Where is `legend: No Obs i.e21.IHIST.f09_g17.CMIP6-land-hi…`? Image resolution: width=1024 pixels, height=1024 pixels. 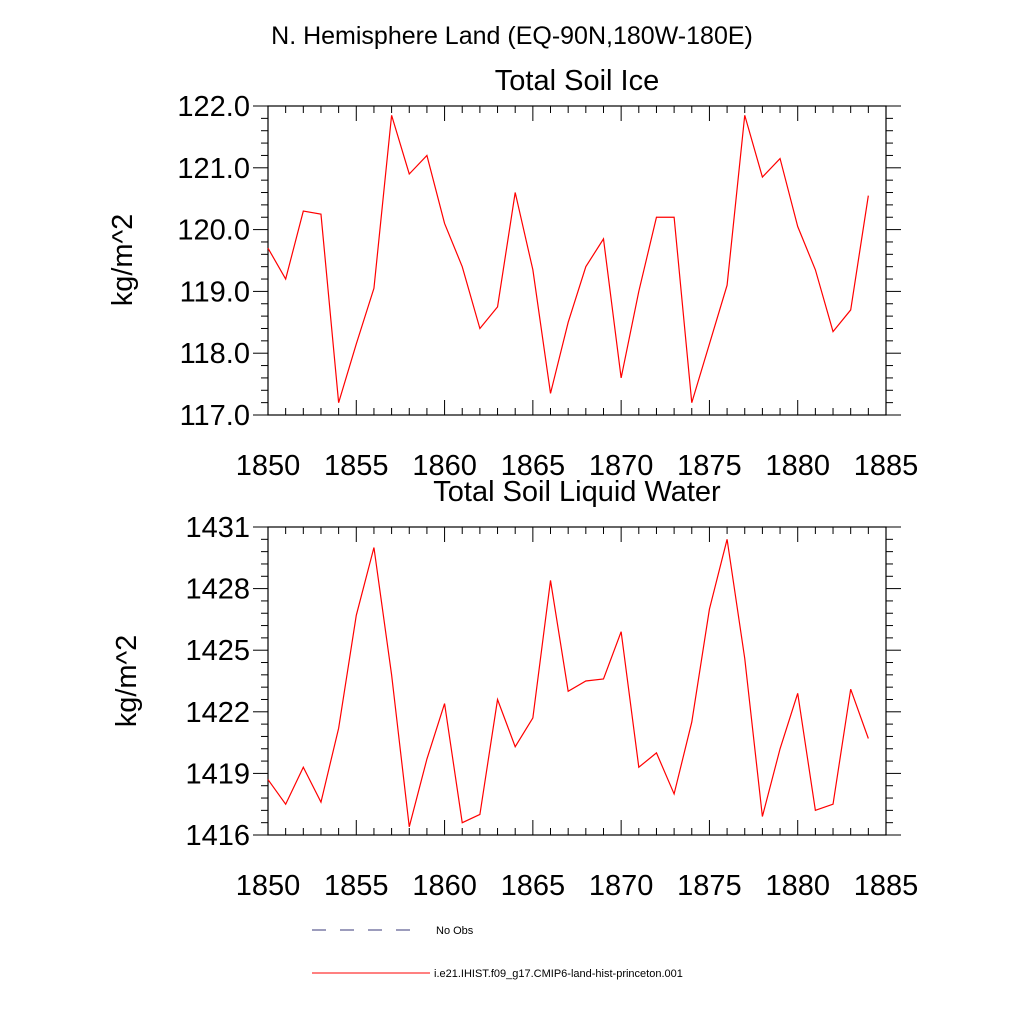 legend: No Obs i.e21.IHIST.f09_g17.CMIP6-land-hi… is located at coordinates (497, 952).